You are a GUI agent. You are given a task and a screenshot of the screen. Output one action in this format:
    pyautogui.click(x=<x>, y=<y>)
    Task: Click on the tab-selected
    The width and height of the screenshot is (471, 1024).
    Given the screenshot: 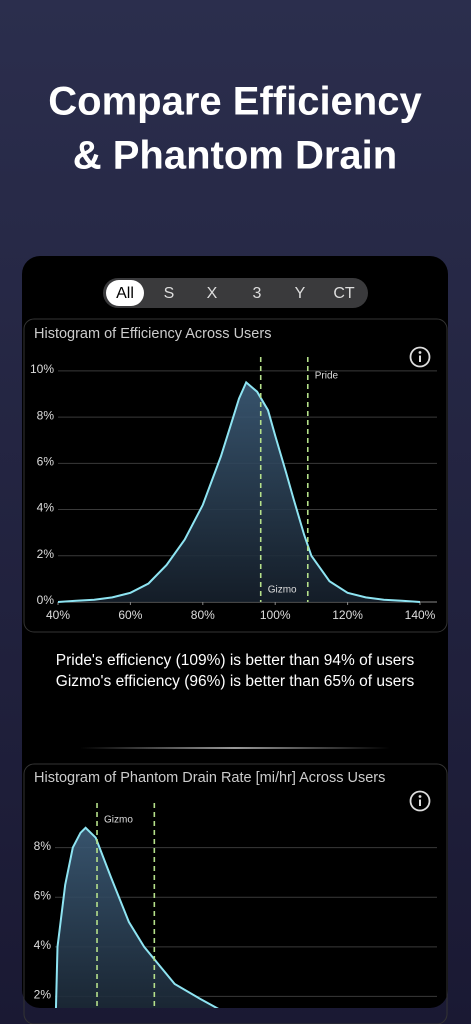 What is the action you would take?
    pyautogui.click(x=125, y=293)
    